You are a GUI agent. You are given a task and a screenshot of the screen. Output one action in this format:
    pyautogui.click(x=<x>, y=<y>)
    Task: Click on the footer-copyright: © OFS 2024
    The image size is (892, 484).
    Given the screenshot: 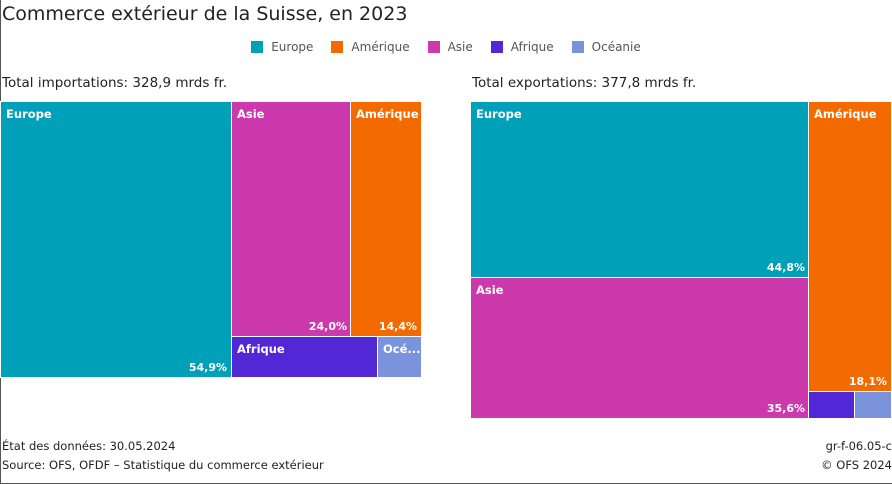 What is the action you would take?
    pyautogui.click(x=856, y=465)
    